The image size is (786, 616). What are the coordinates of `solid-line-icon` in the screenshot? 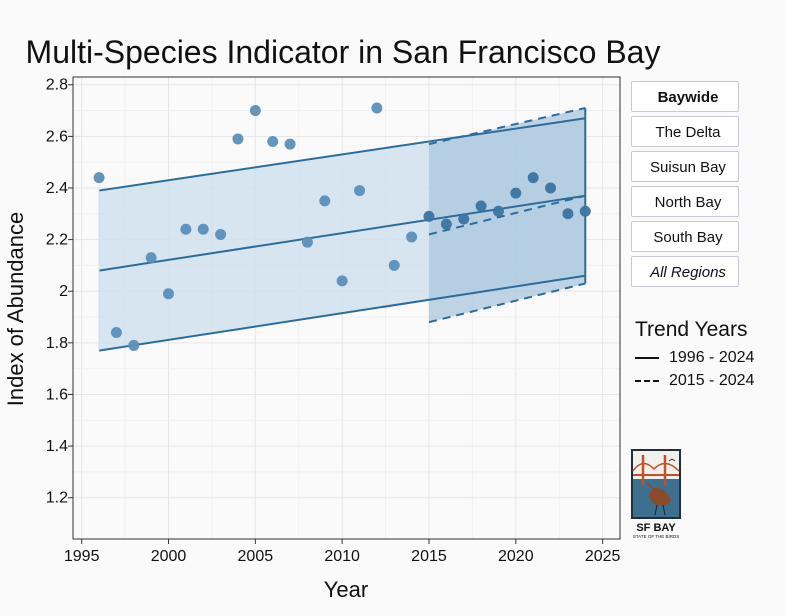 It's located at (647, 357).